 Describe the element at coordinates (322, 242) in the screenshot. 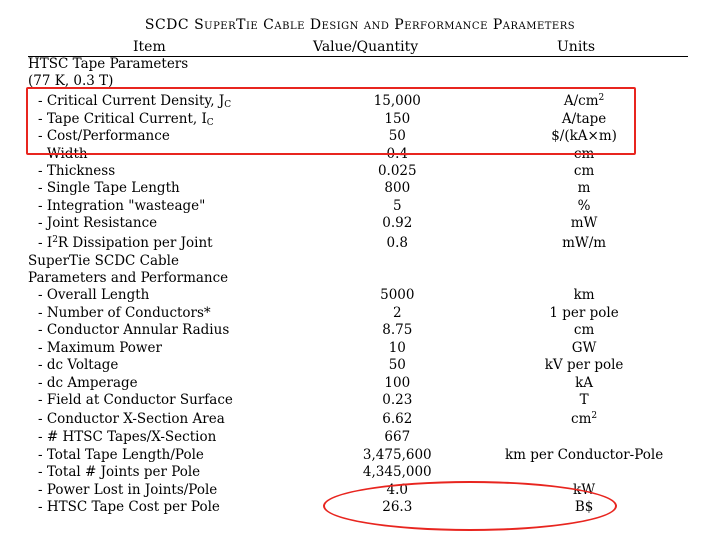

I see `table-row: - I2R Dissipation per Joint 0.8 mW/m` at that location.